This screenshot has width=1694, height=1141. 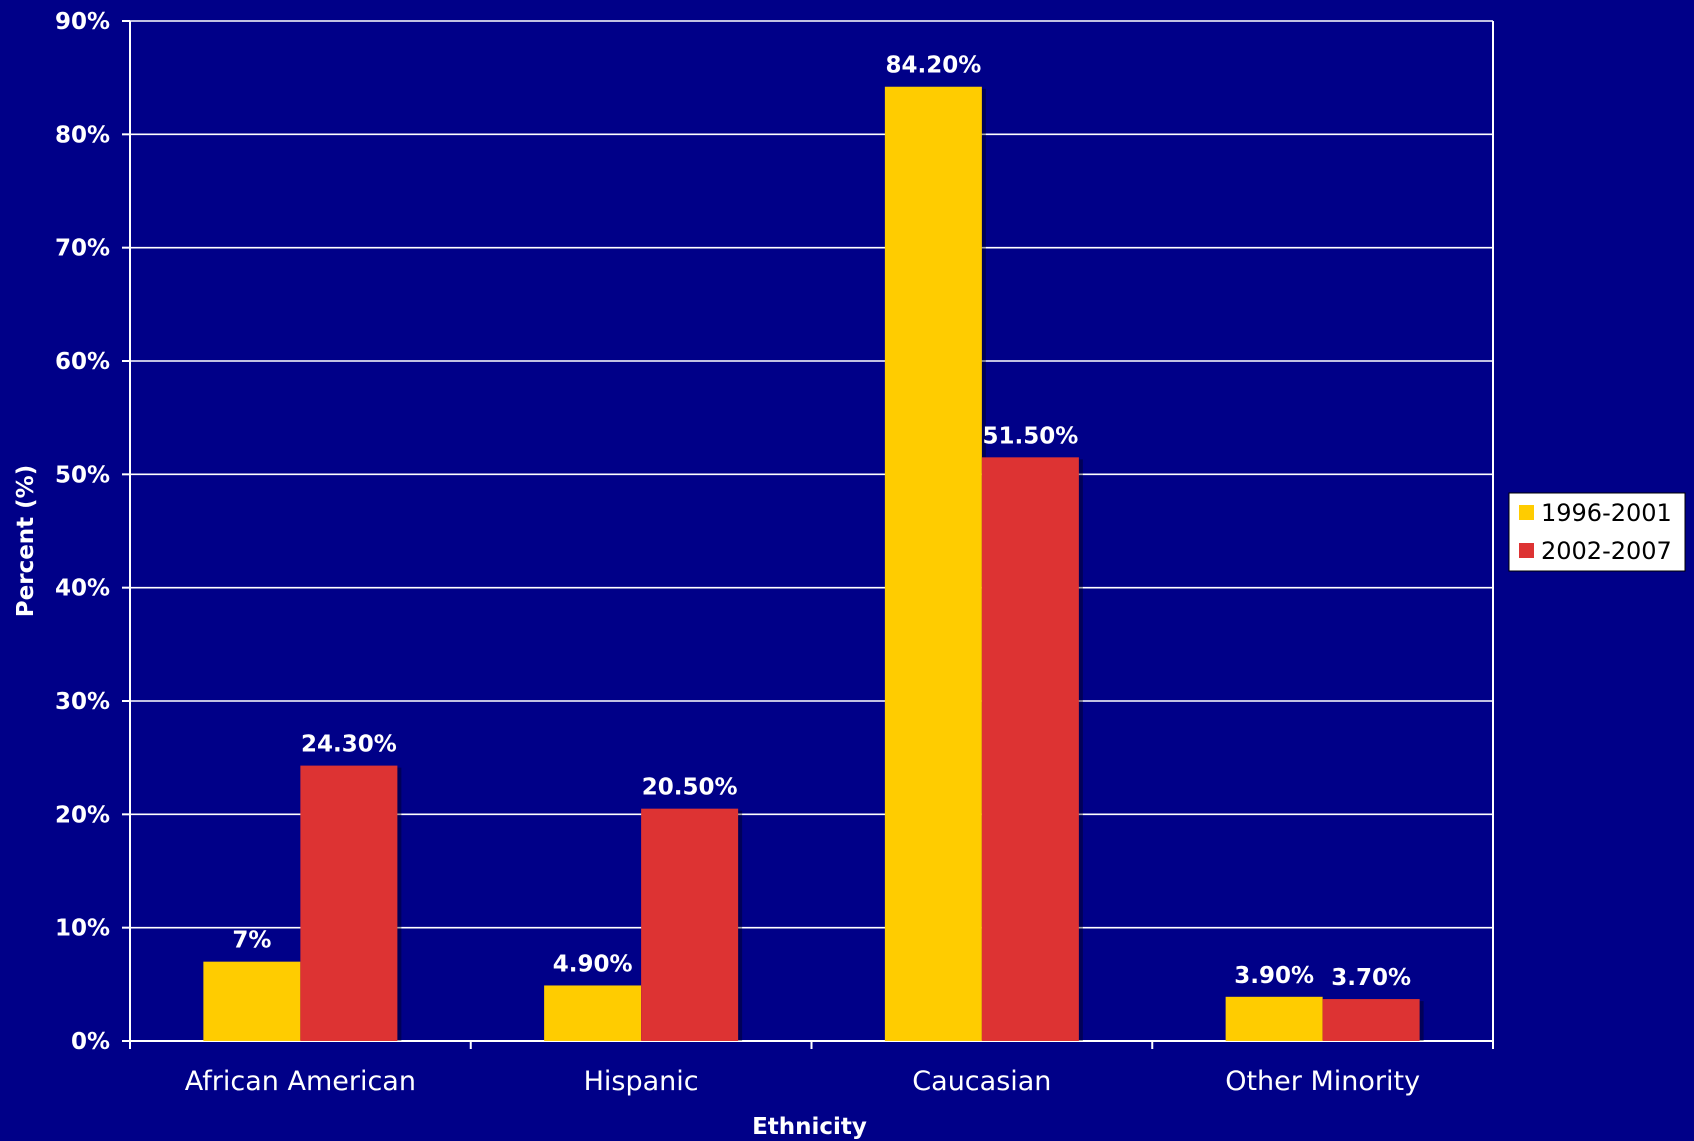 I want to click on category-label: Caucasian, so click(x=981, y=1081).